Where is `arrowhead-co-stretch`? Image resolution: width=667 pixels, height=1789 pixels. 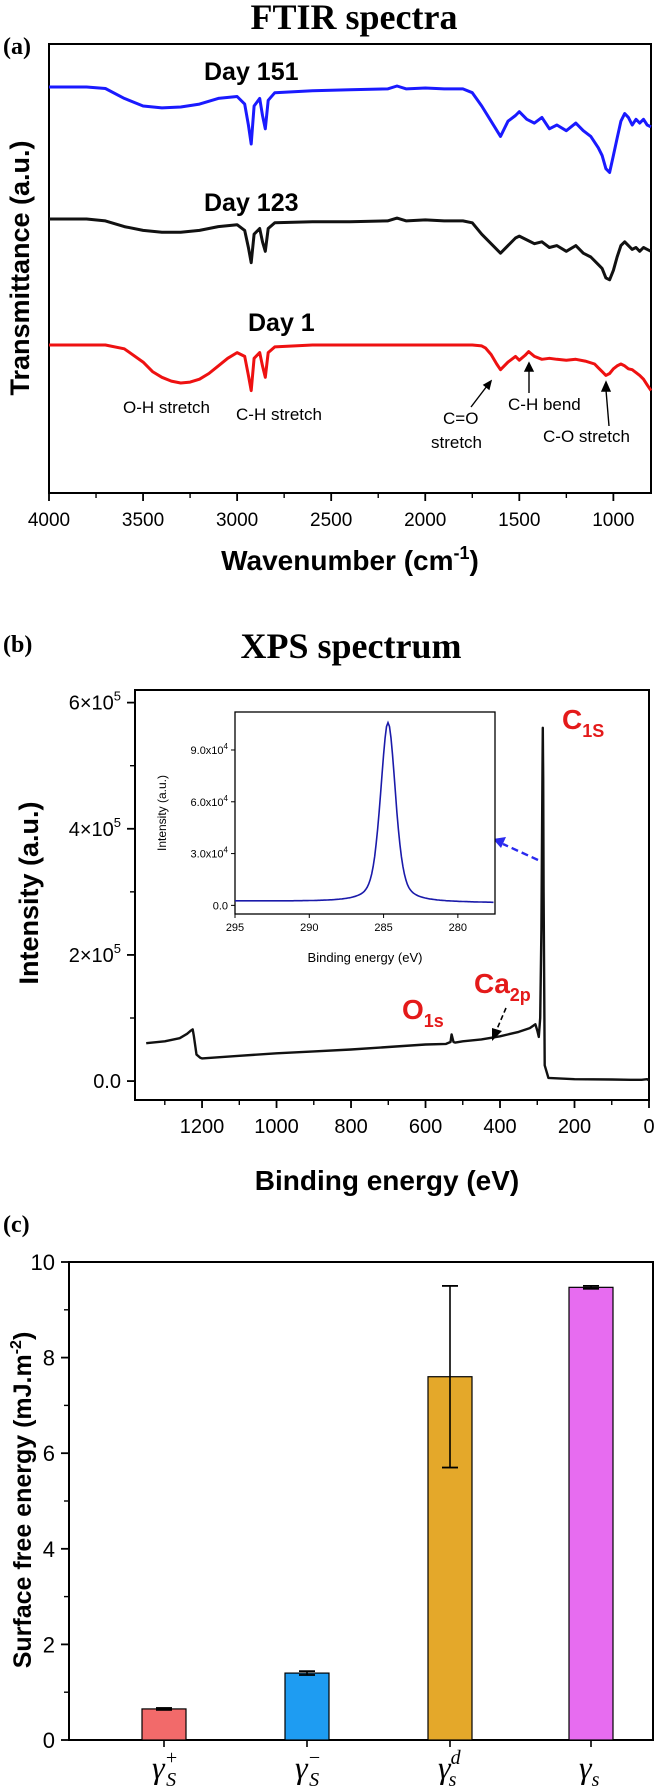 arrowhead-co-stretch is located at coordinates (606, 386).